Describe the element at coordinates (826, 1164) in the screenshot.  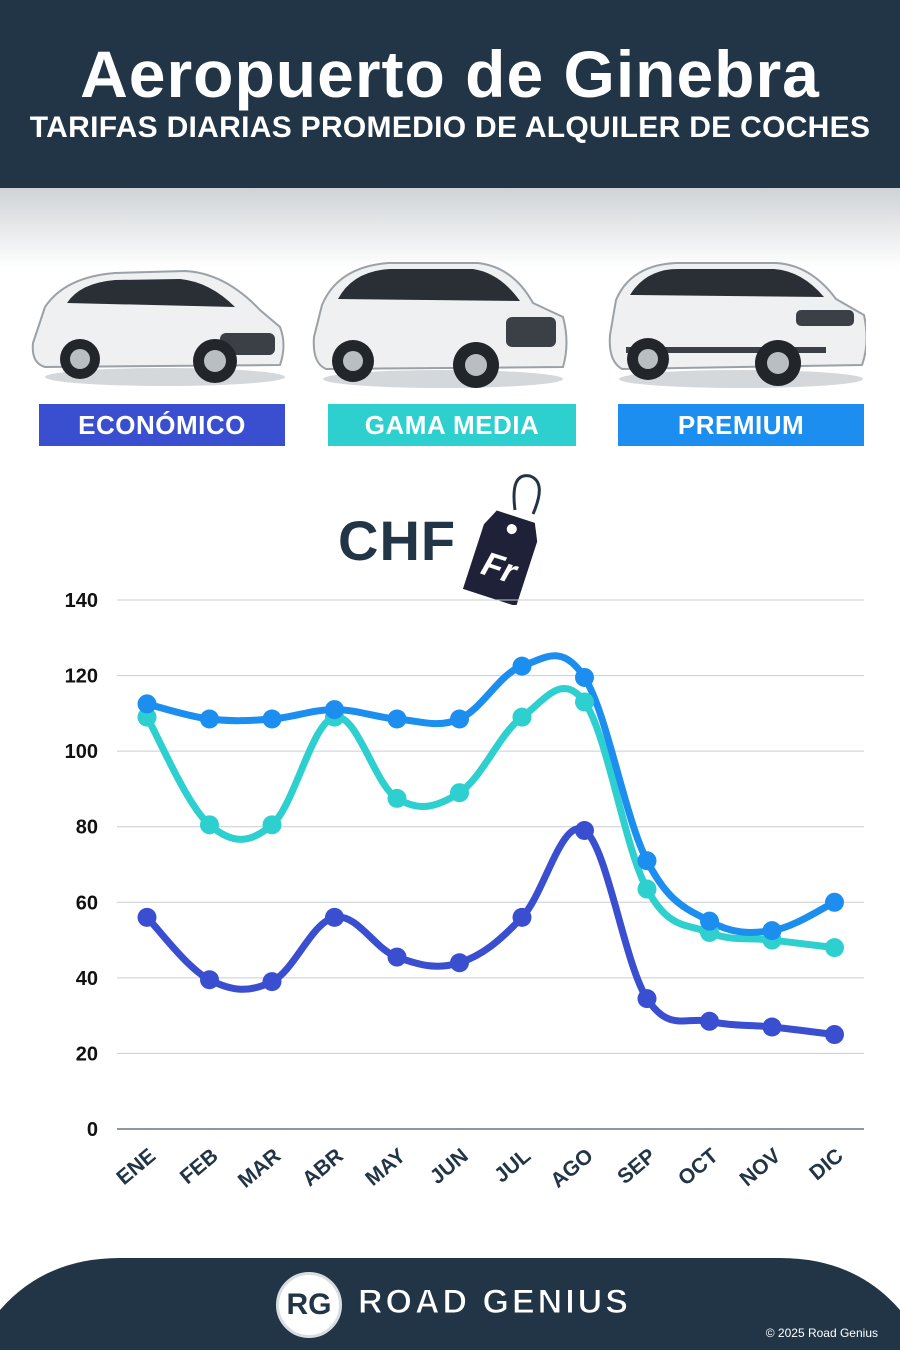
I see `x-tick-label: DIC` at that location.